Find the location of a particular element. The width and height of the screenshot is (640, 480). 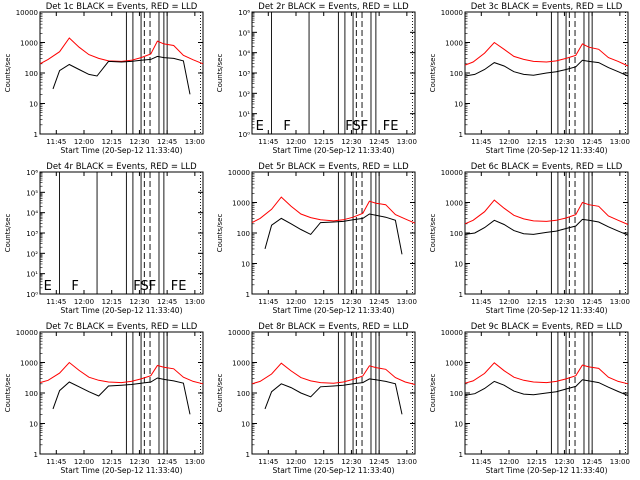

panel-title: Det 9c BLACK = Events, RED = LLD is located at coordinates (547, 327).